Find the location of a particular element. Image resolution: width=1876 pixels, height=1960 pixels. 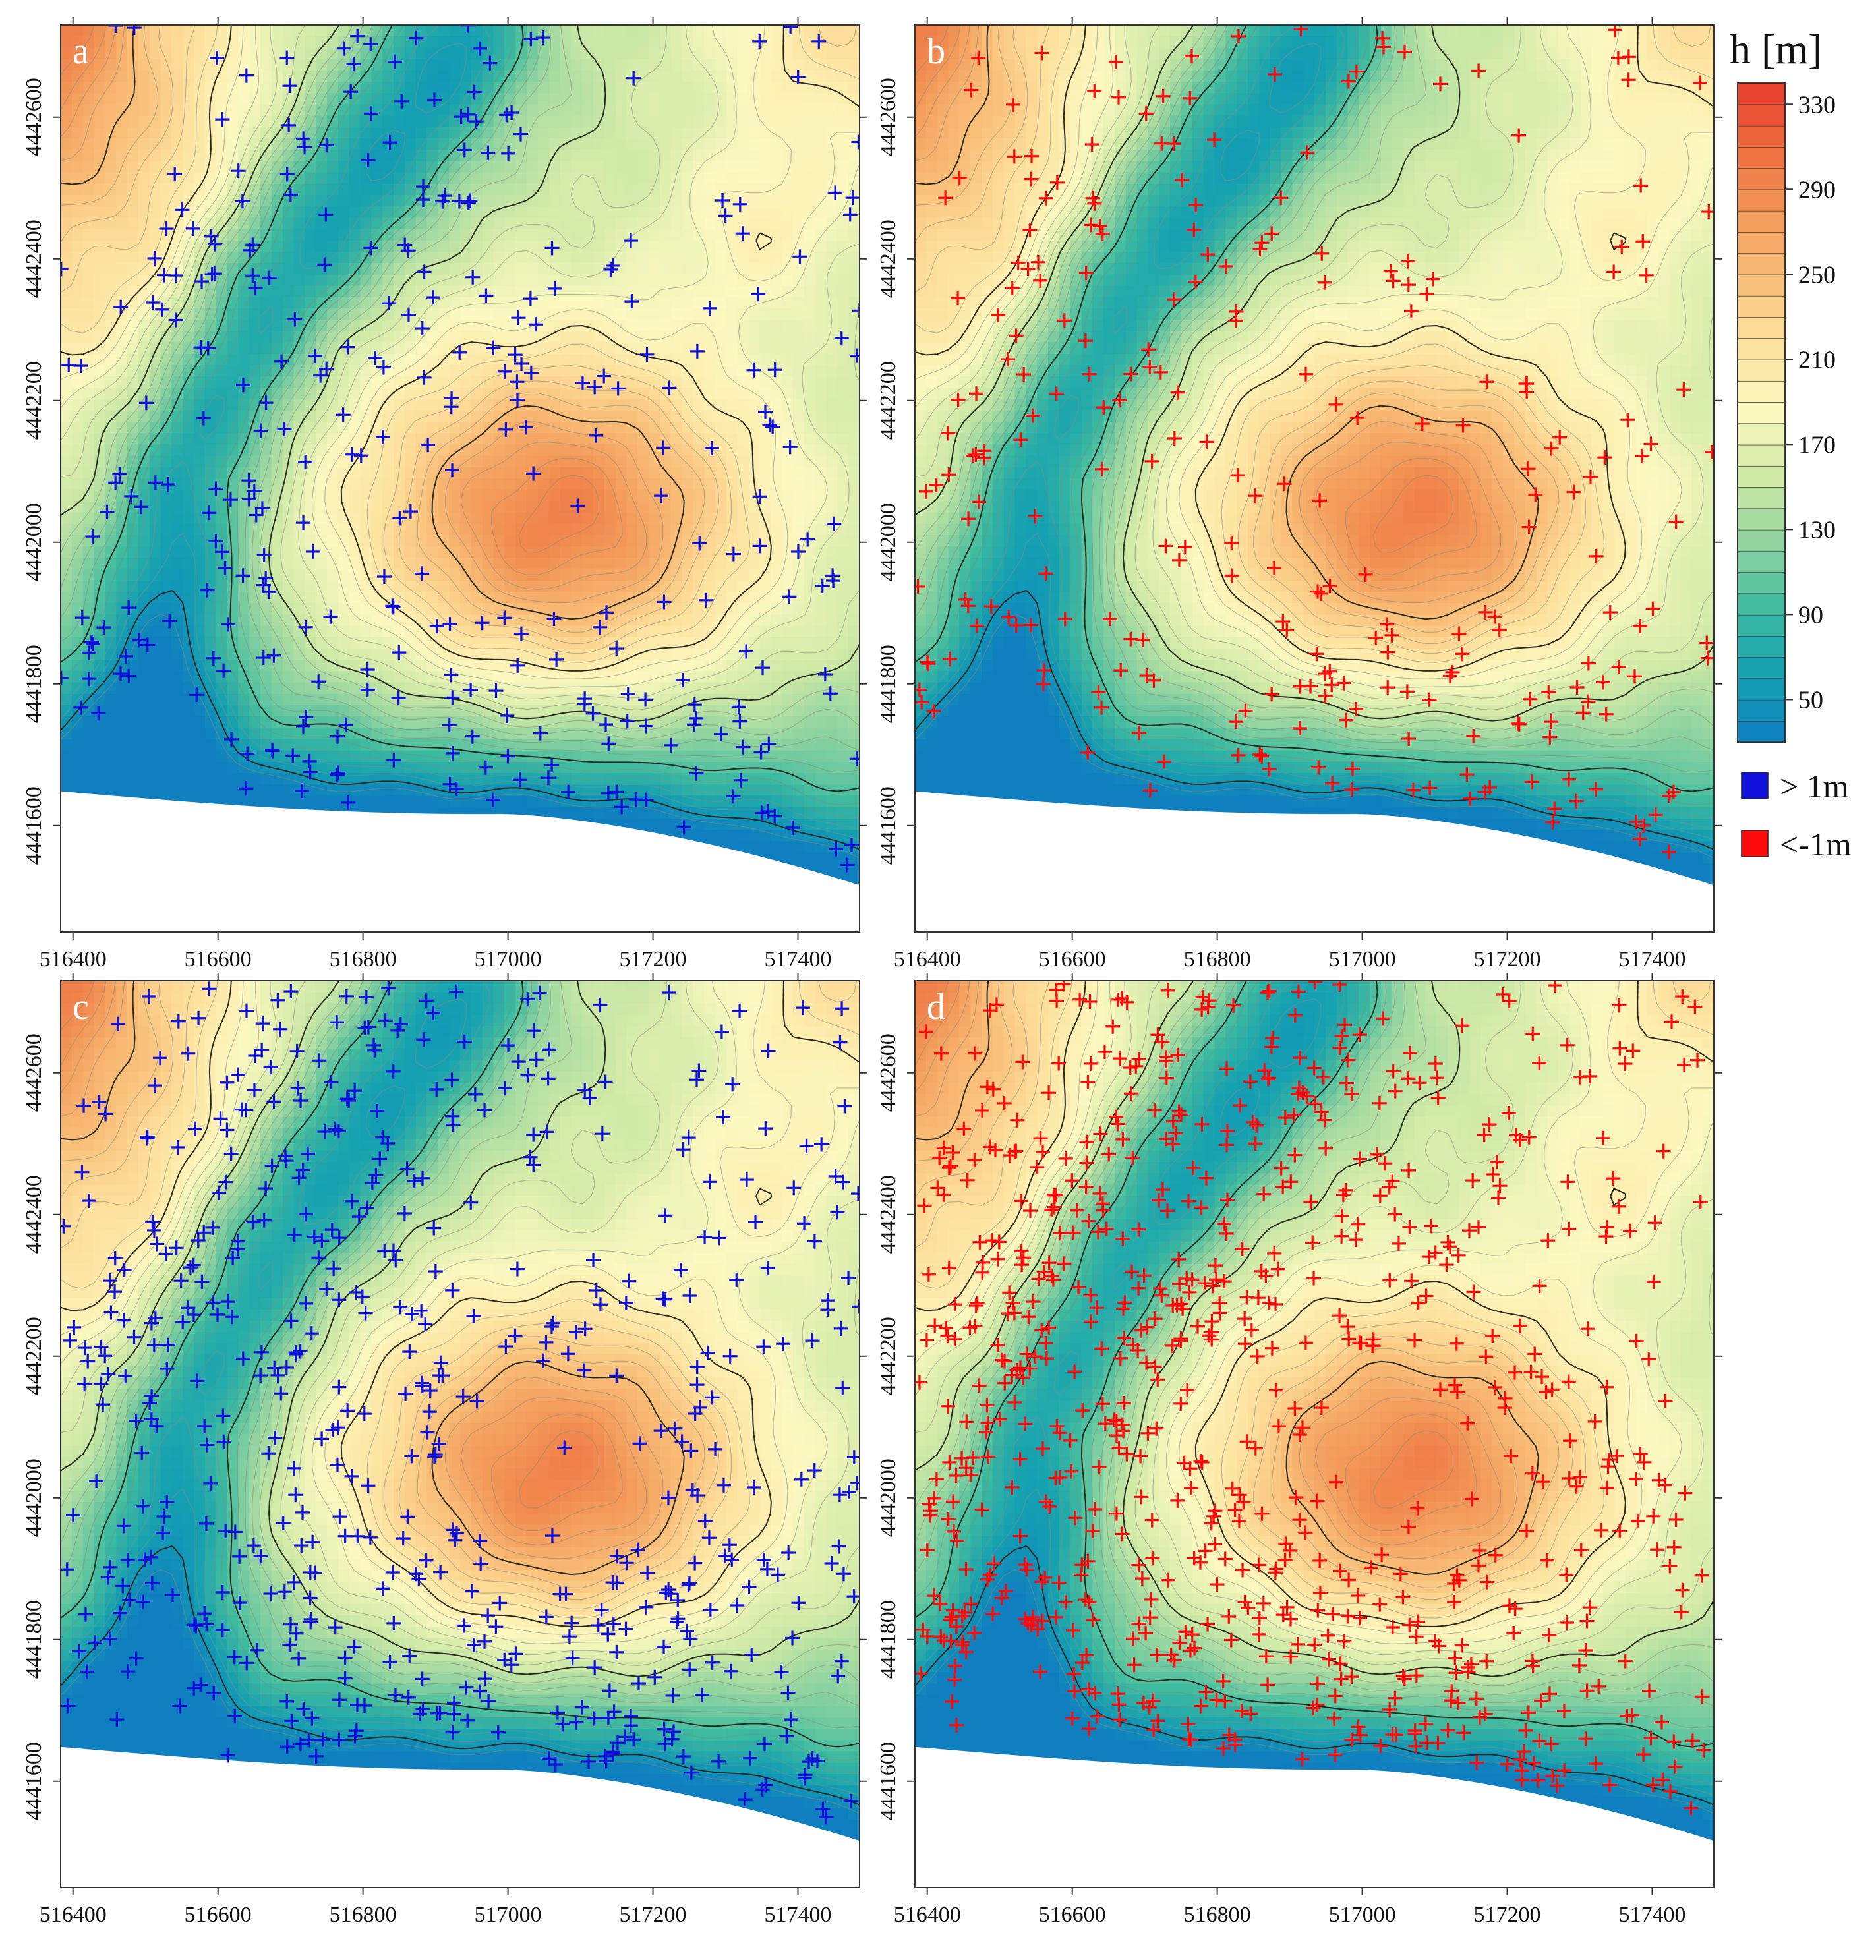

x-tick-label: 516600 is located at coordinates (1072, 959).